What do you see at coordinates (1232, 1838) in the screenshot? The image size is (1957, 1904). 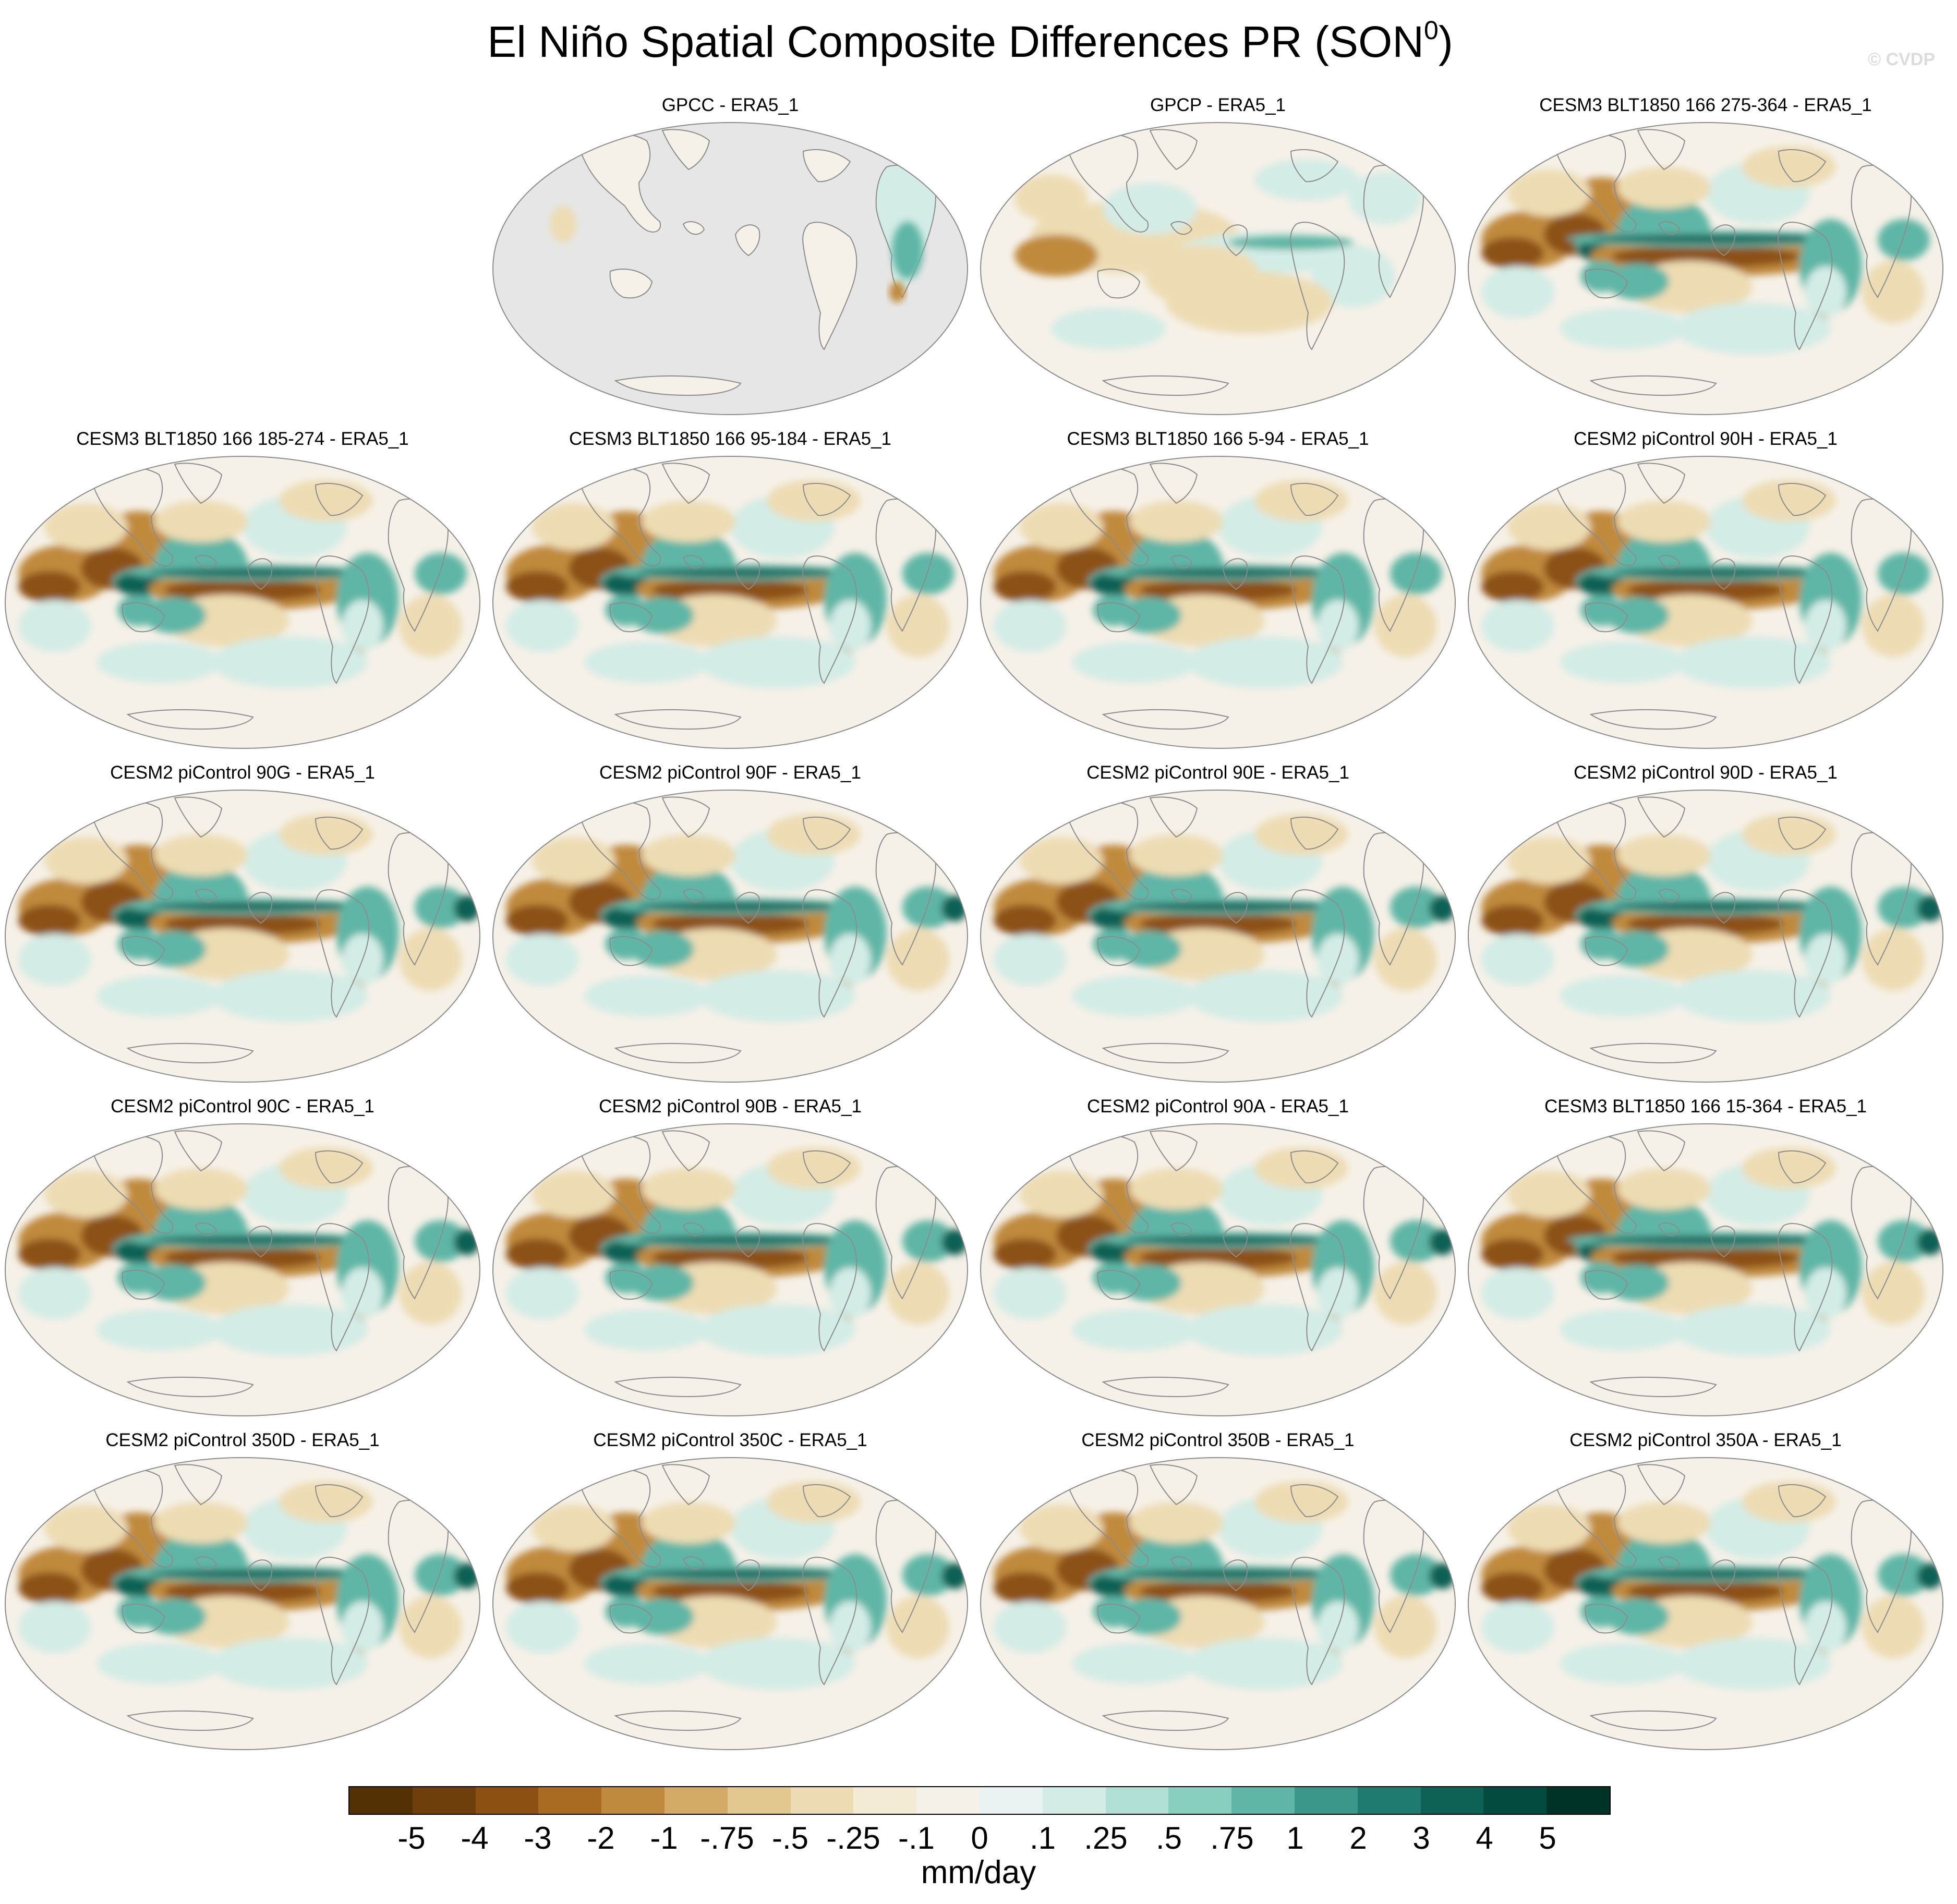 I see `colorbar-tick-label: .75` at bounding box center [1232, 1838].